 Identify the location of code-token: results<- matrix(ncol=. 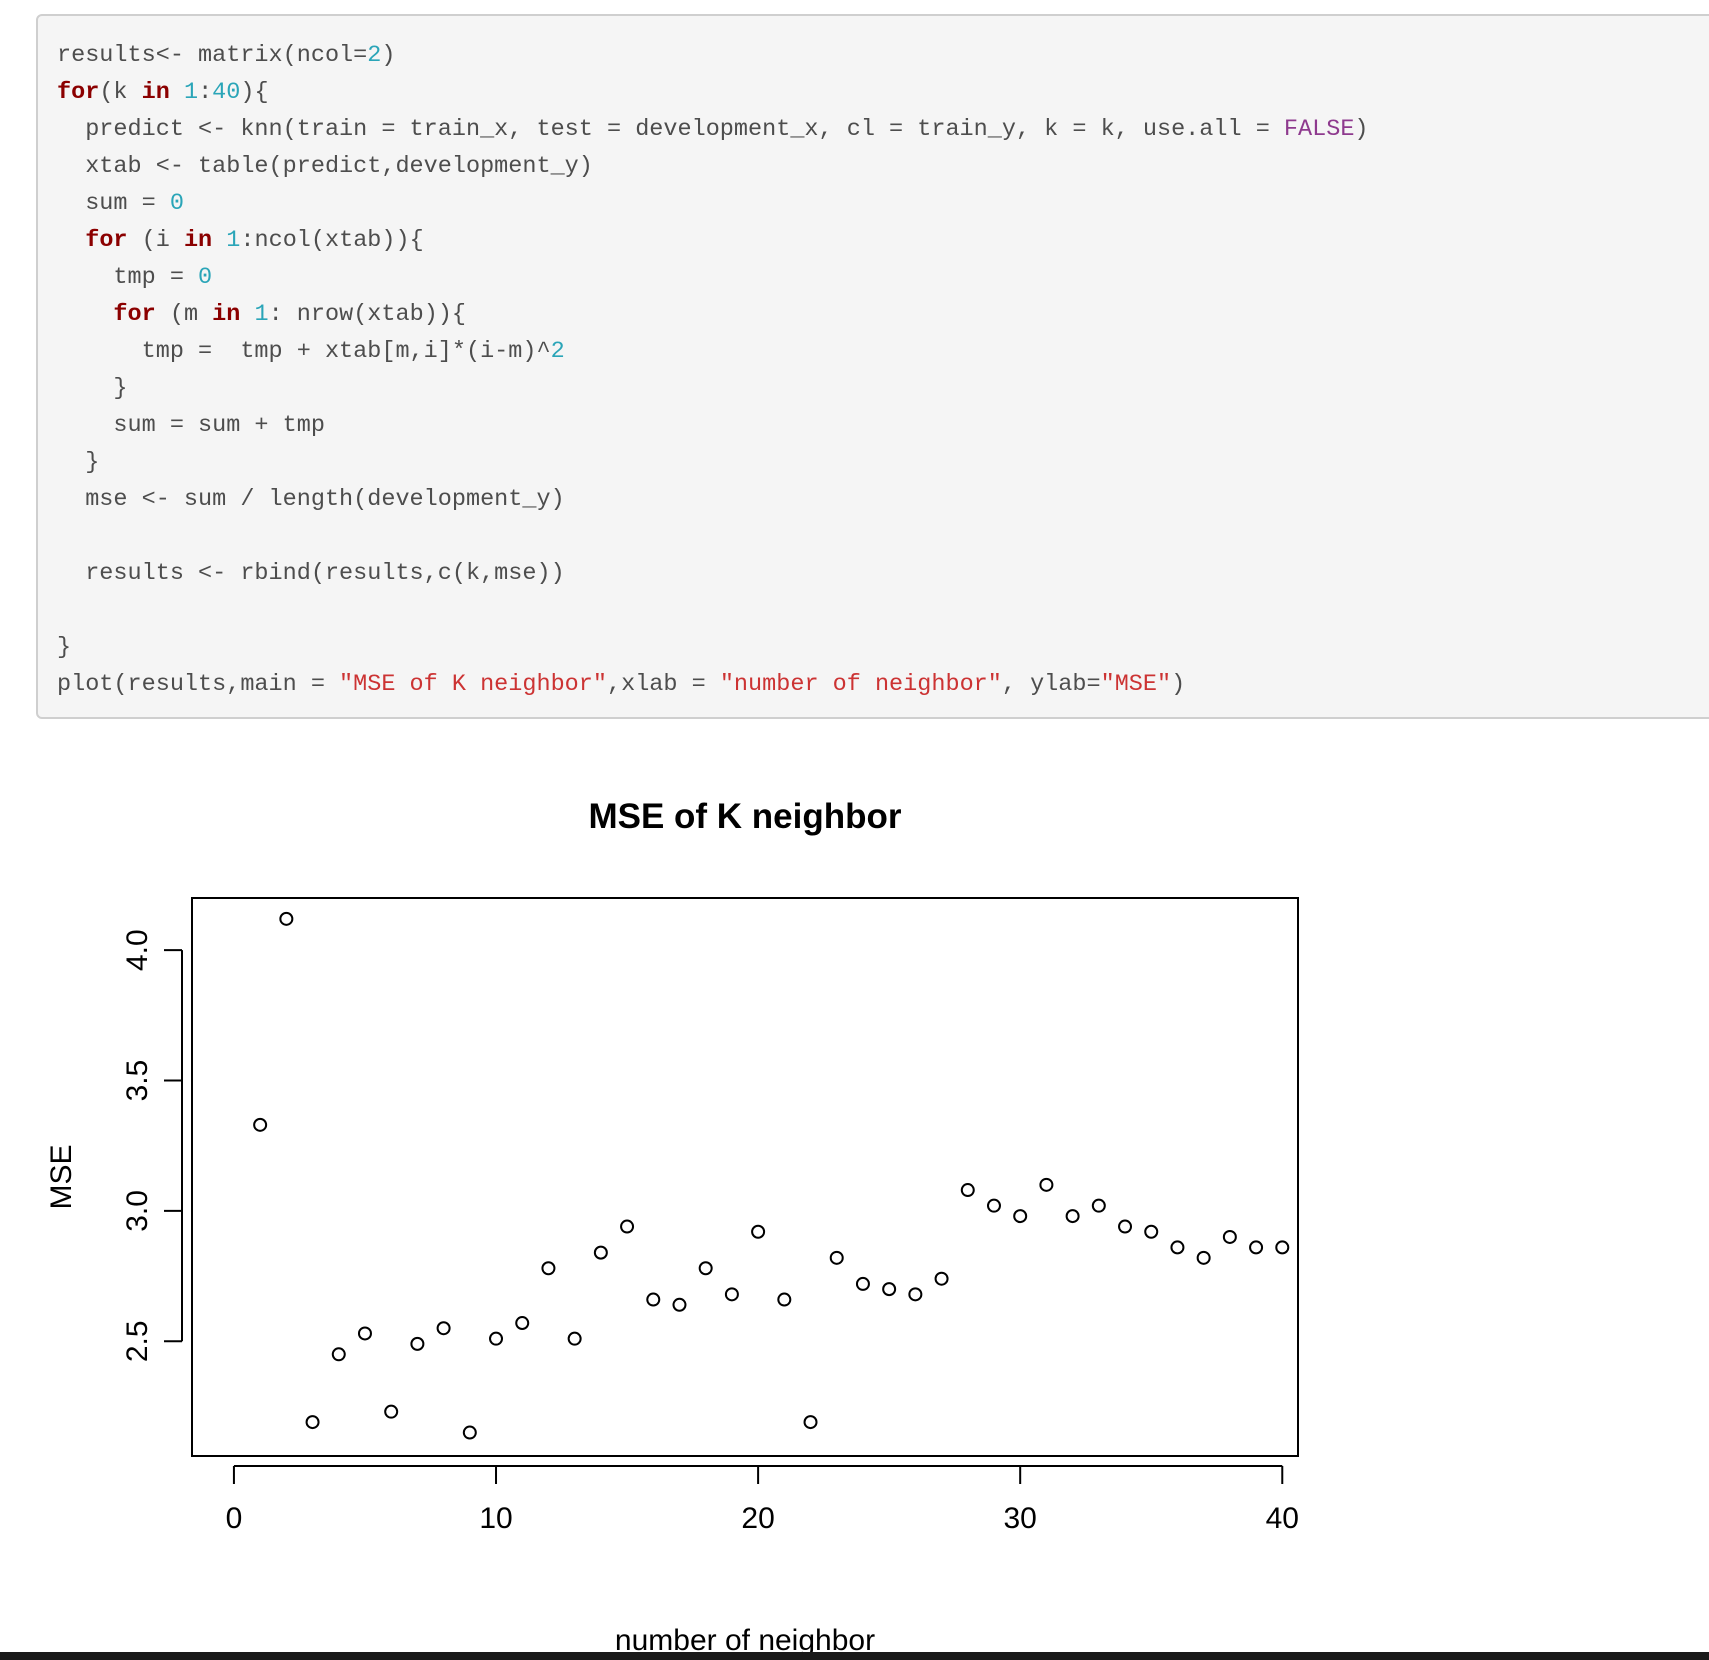
(212, 55).